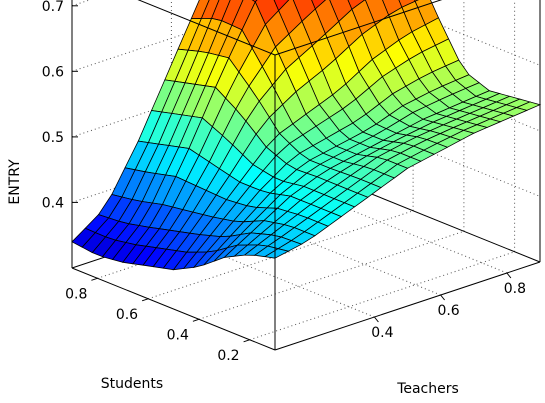  Describe the element at coordinates (127, 315) in the screenshot. I see `y-tick-label: 0.6` at that location.